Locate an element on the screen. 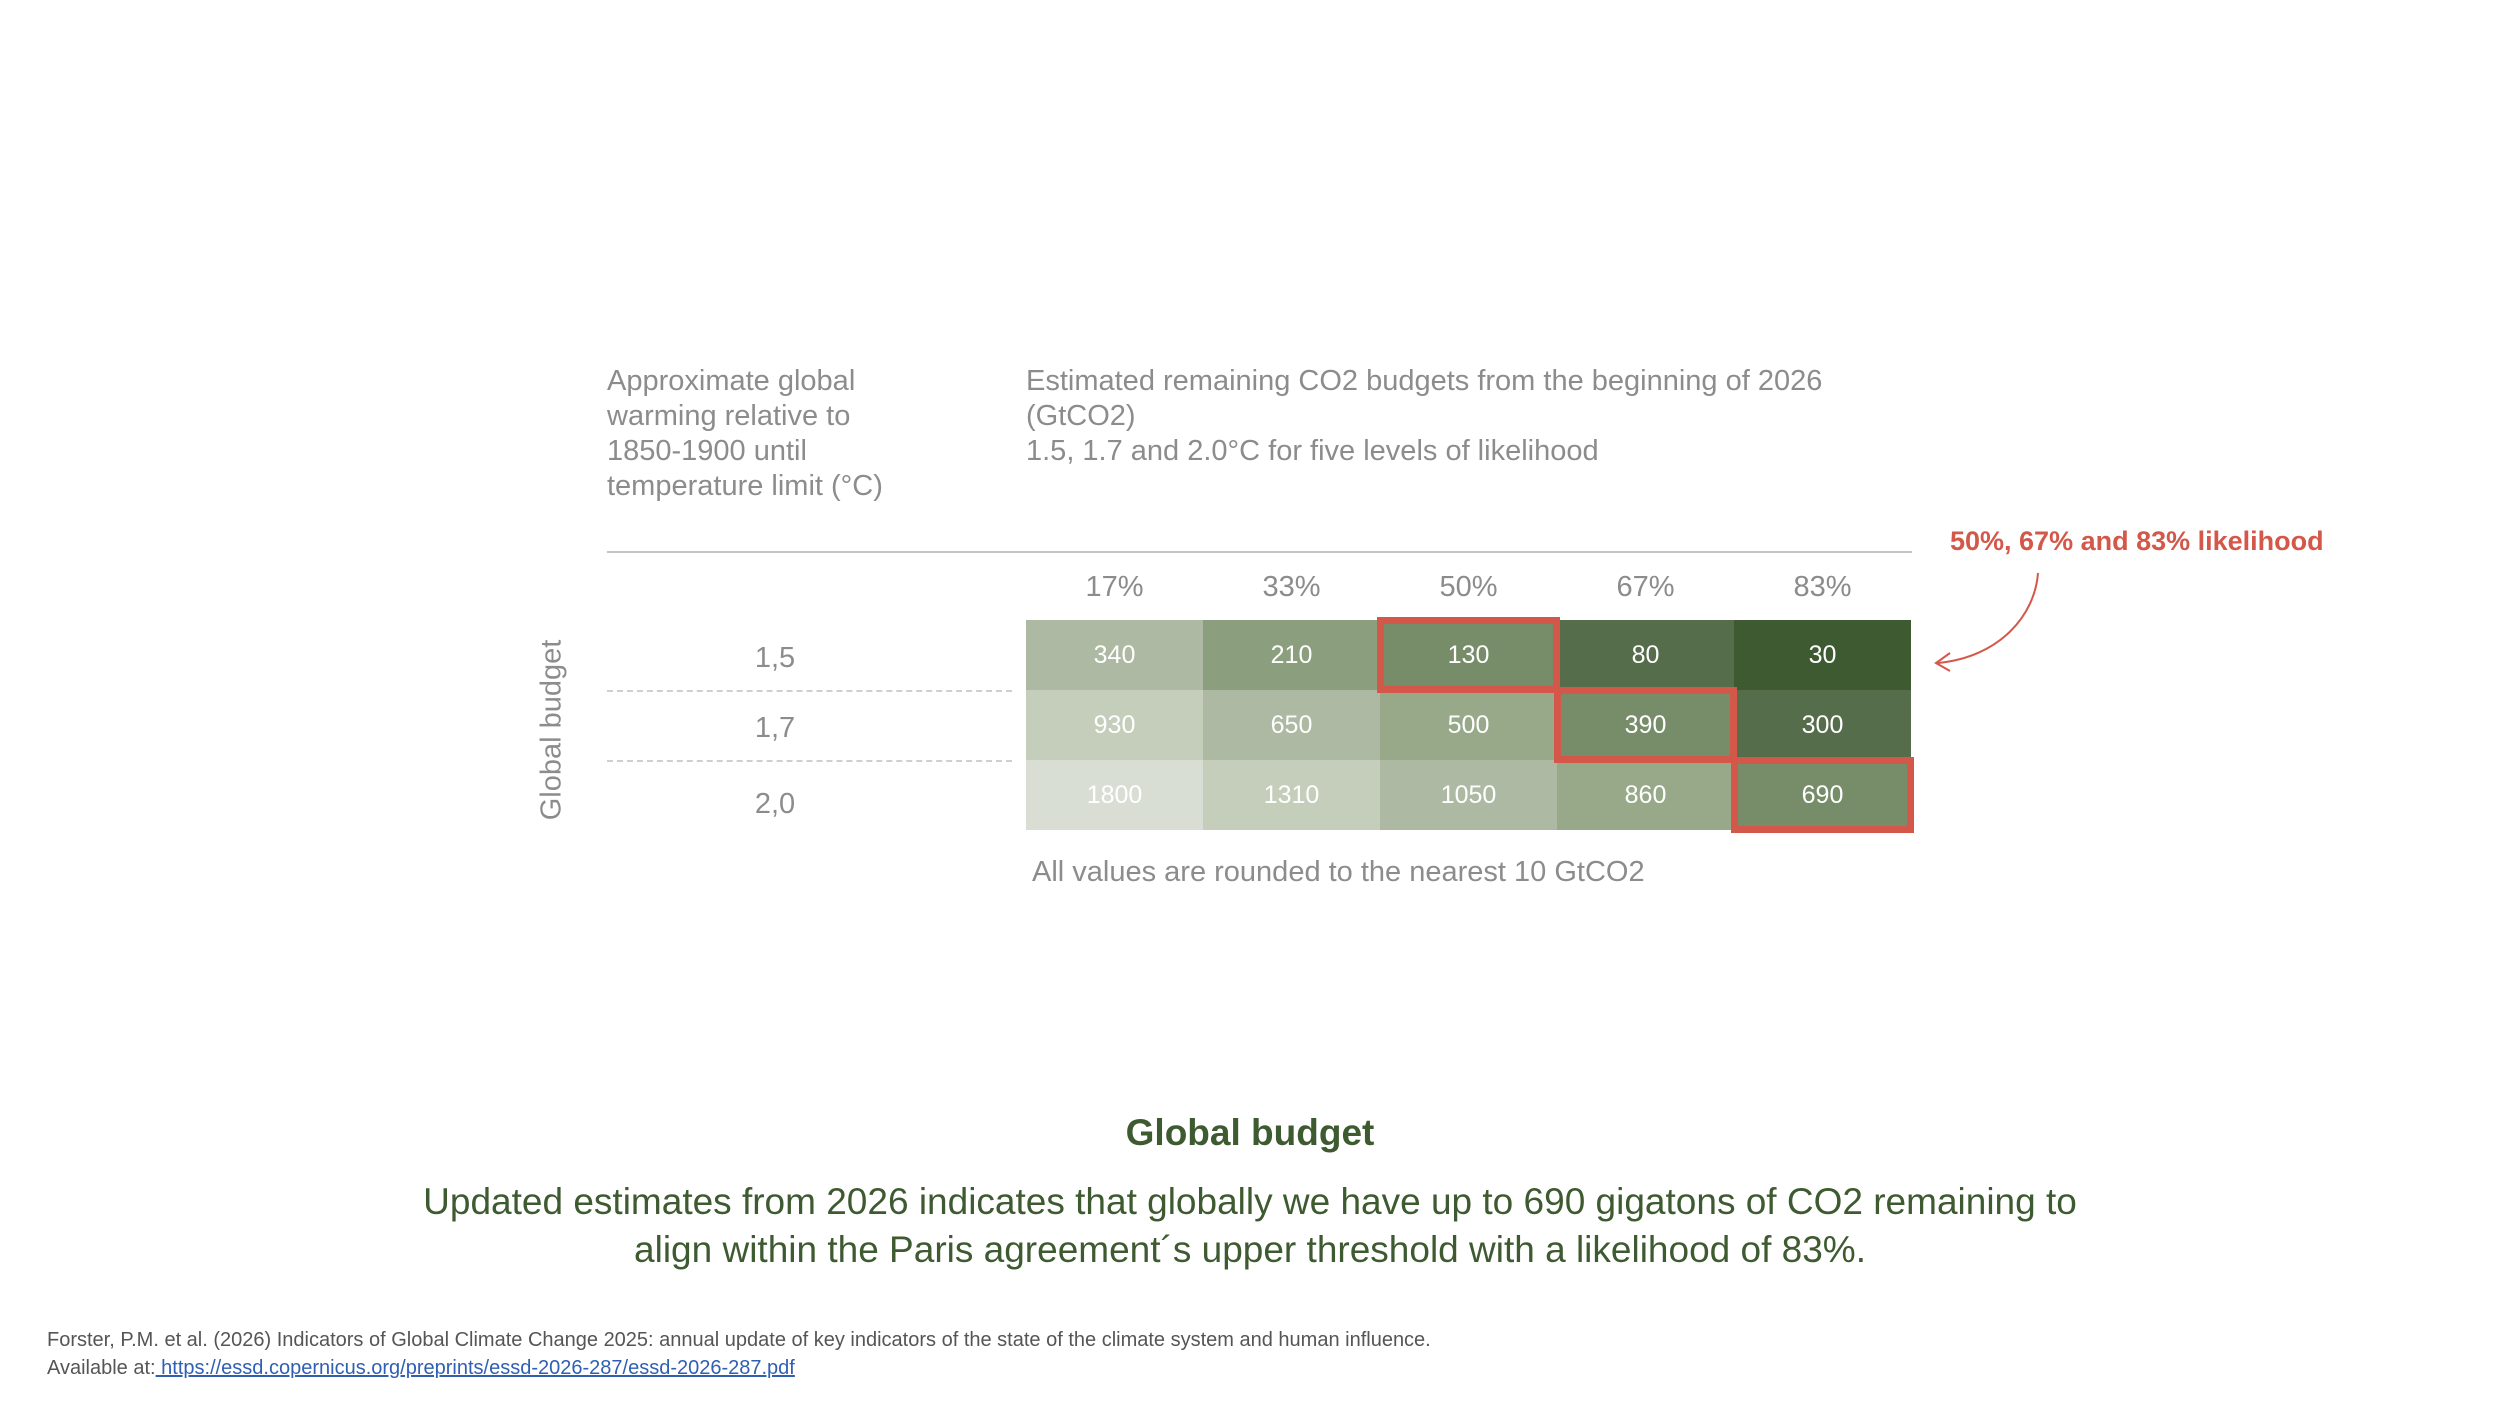  heatmap-cell: 1800 is located at coordinates (1114, 795).